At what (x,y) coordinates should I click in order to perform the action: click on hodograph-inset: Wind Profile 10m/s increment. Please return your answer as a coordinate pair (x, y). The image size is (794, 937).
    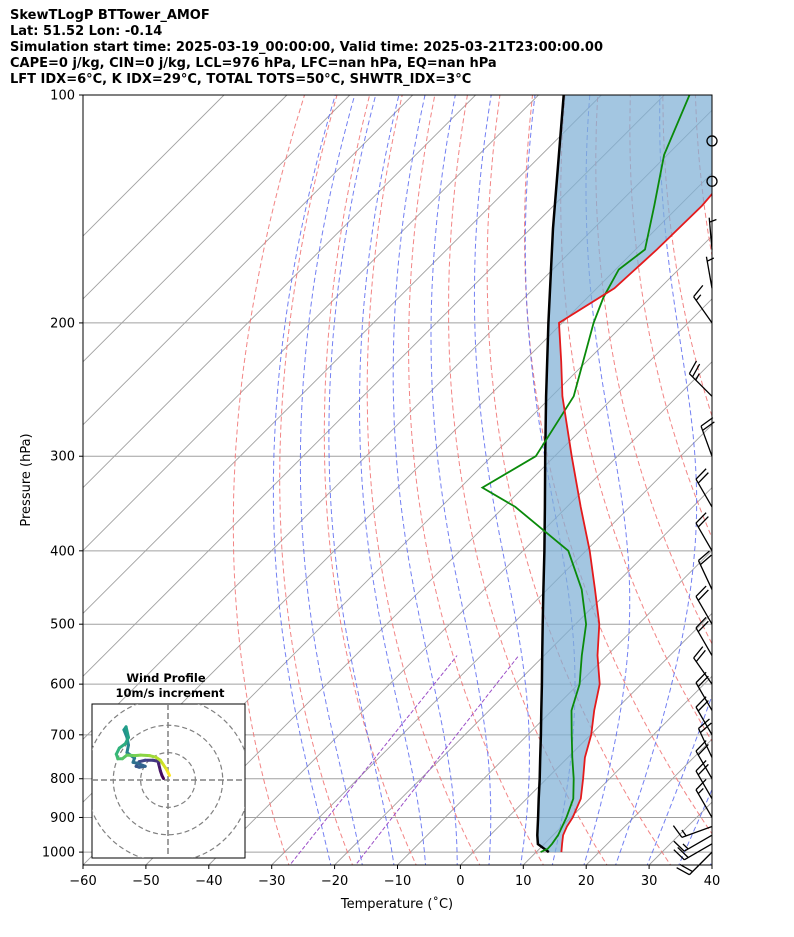
    Looking at the image, I should click on (168, 765).